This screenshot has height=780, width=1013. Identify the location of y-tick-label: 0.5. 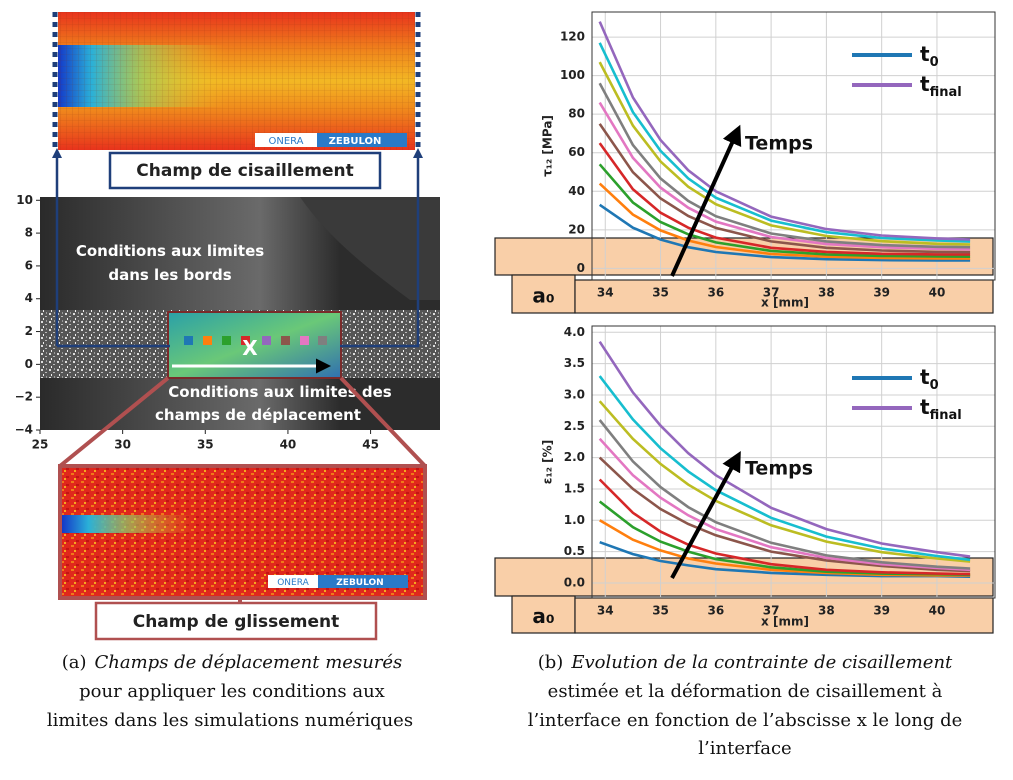
(574, 551).